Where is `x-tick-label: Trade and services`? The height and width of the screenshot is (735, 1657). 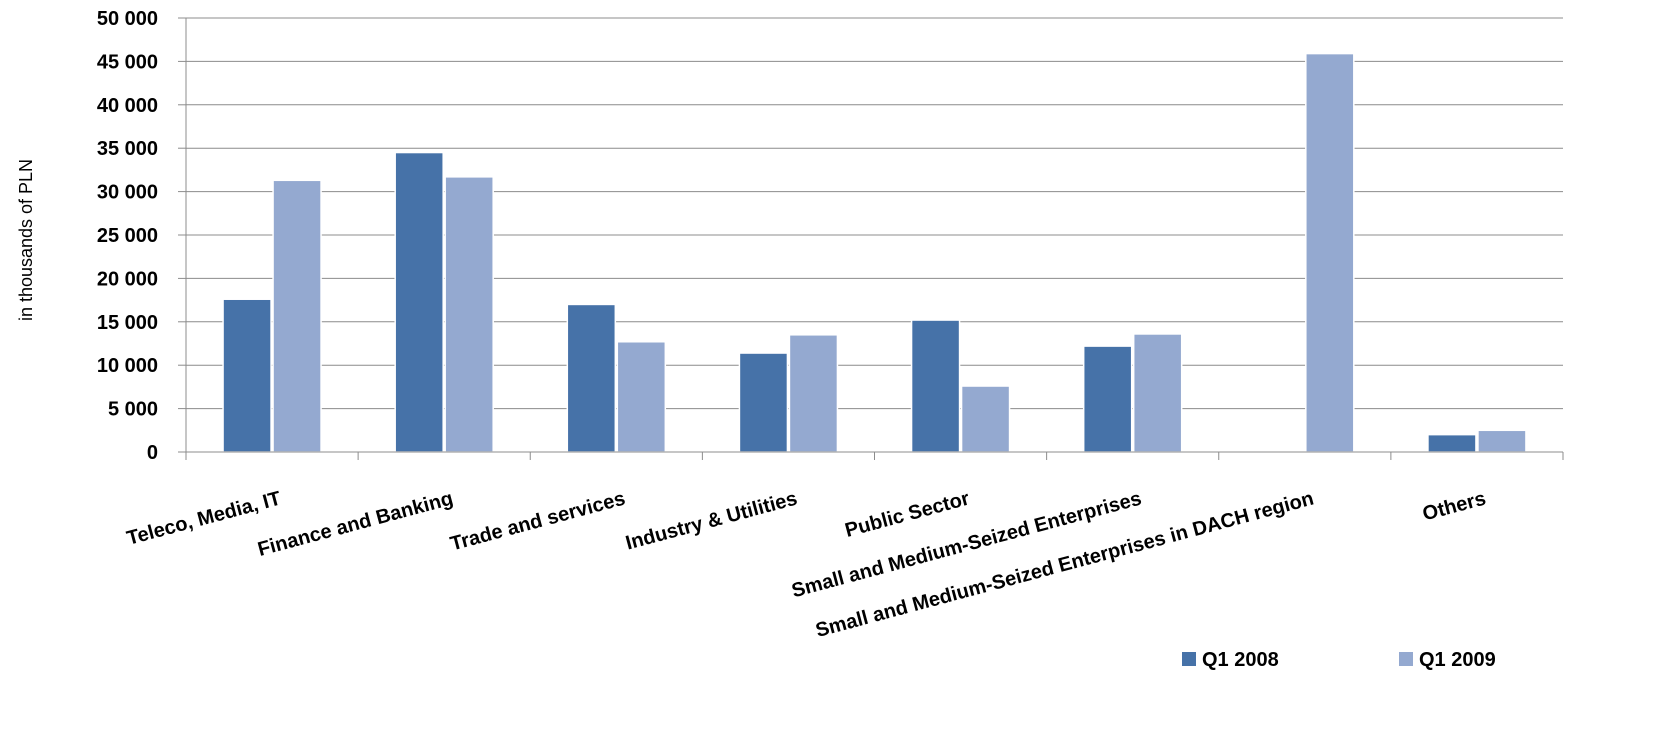 x-tick-label: Trade and services is located at coordinates (538, 522).